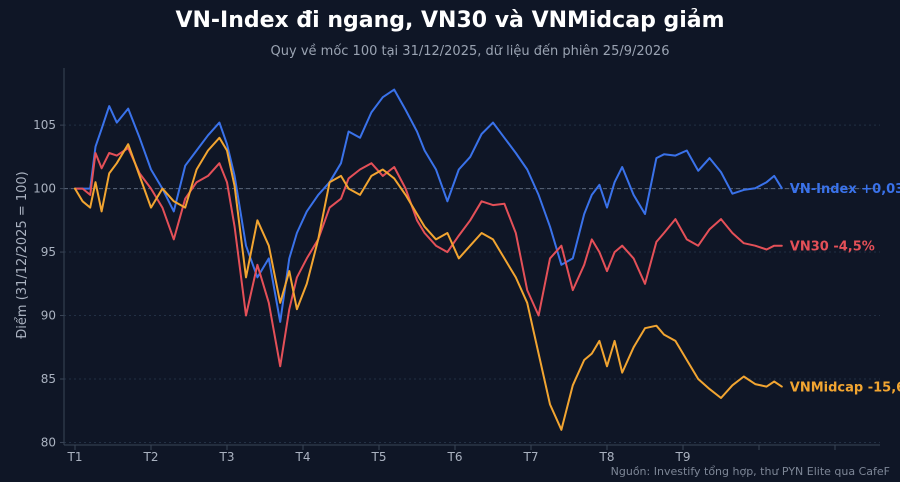 Image resolution: width=900 pixels, height=482 pixels. Describe the element at coordinates (845, 189) in the screenshot. I see `end-label-vnindex: VN-Index +0,03%` at that location.